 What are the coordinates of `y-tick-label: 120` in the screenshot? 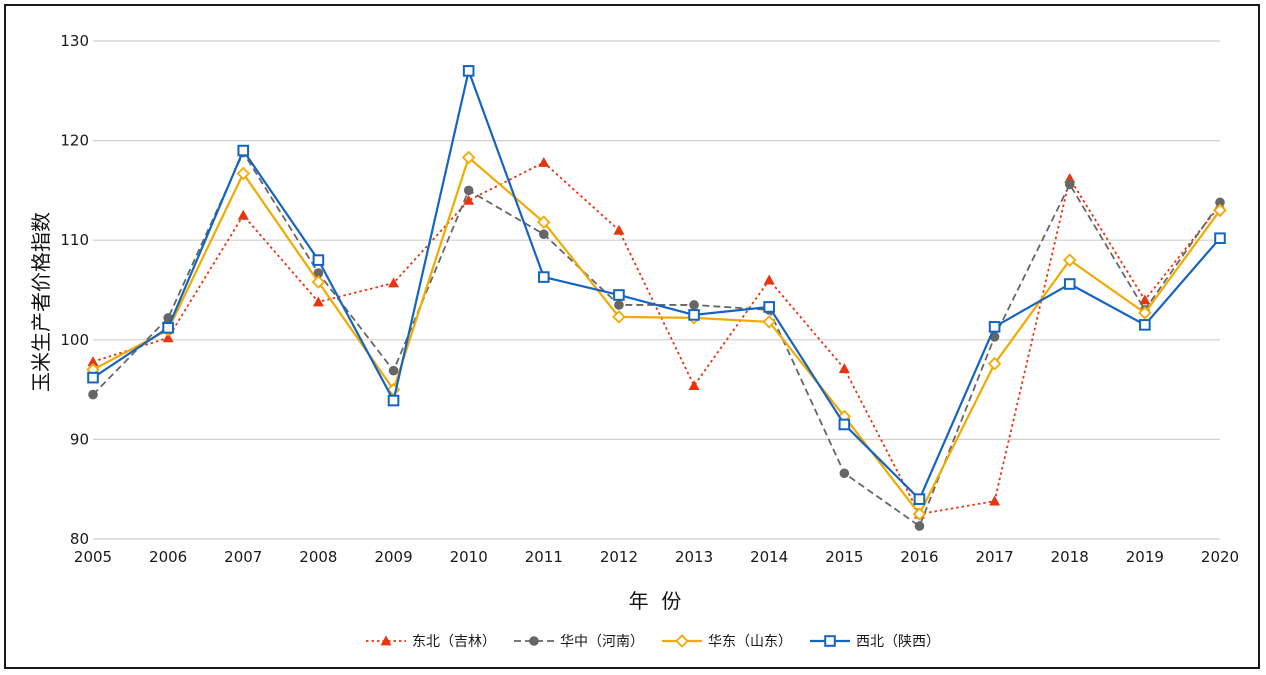 It's located at (74, 141).